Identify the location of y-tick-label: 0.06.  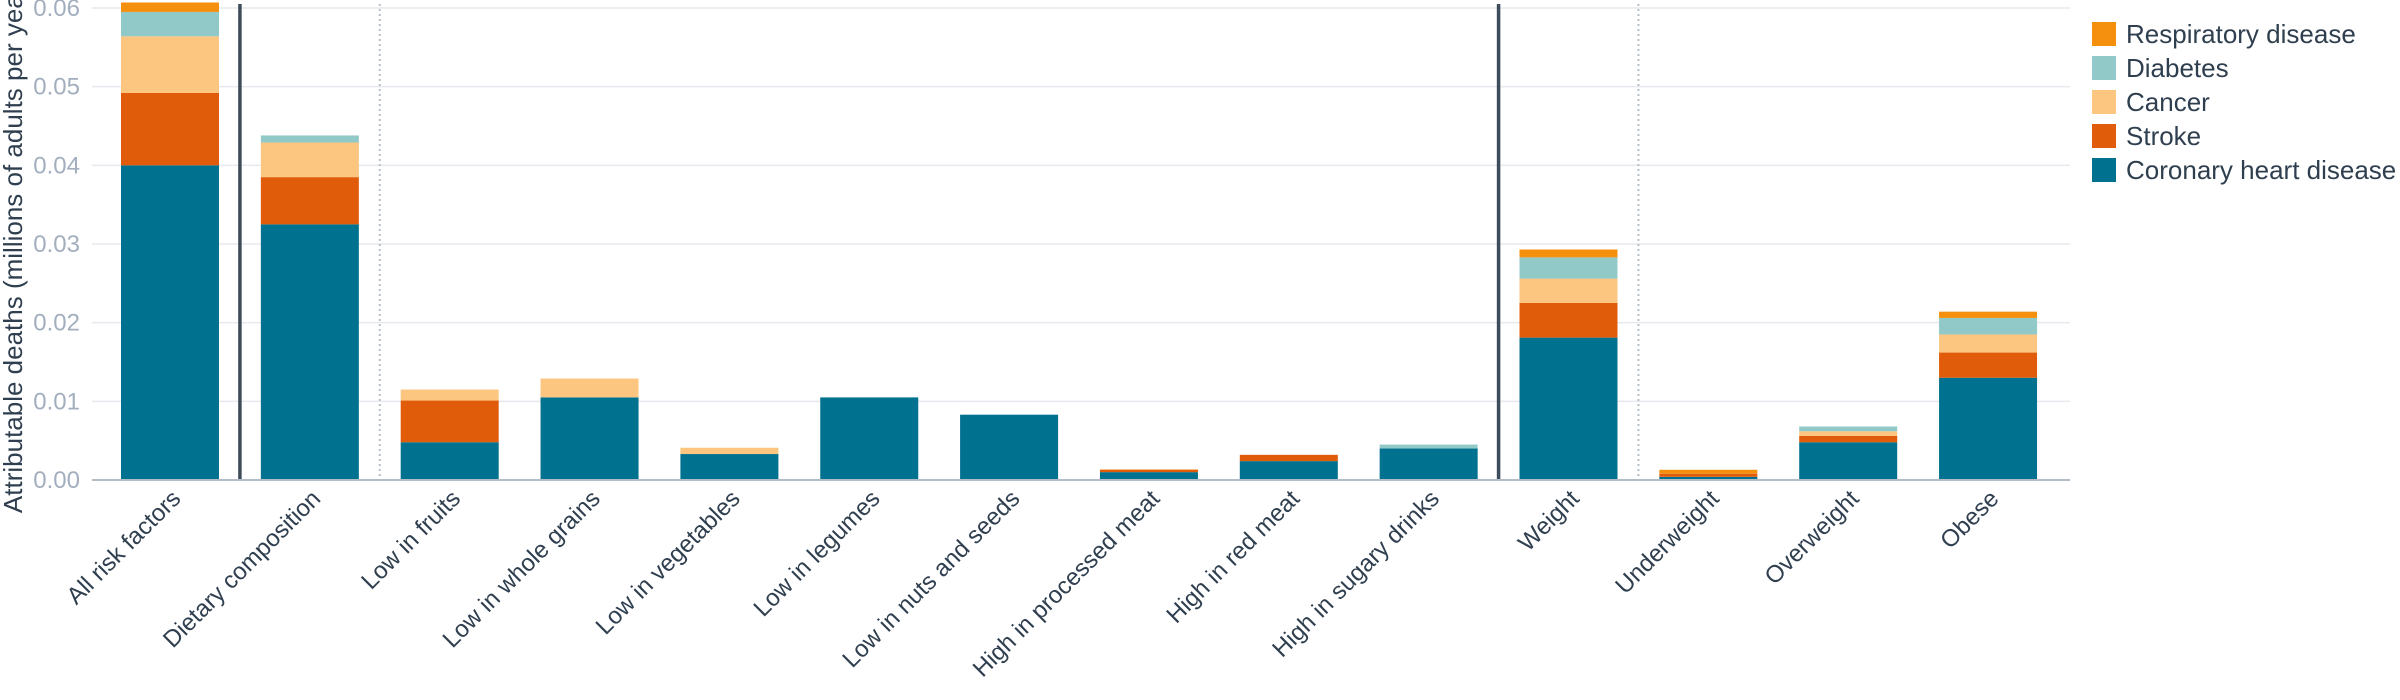
(56, 11).